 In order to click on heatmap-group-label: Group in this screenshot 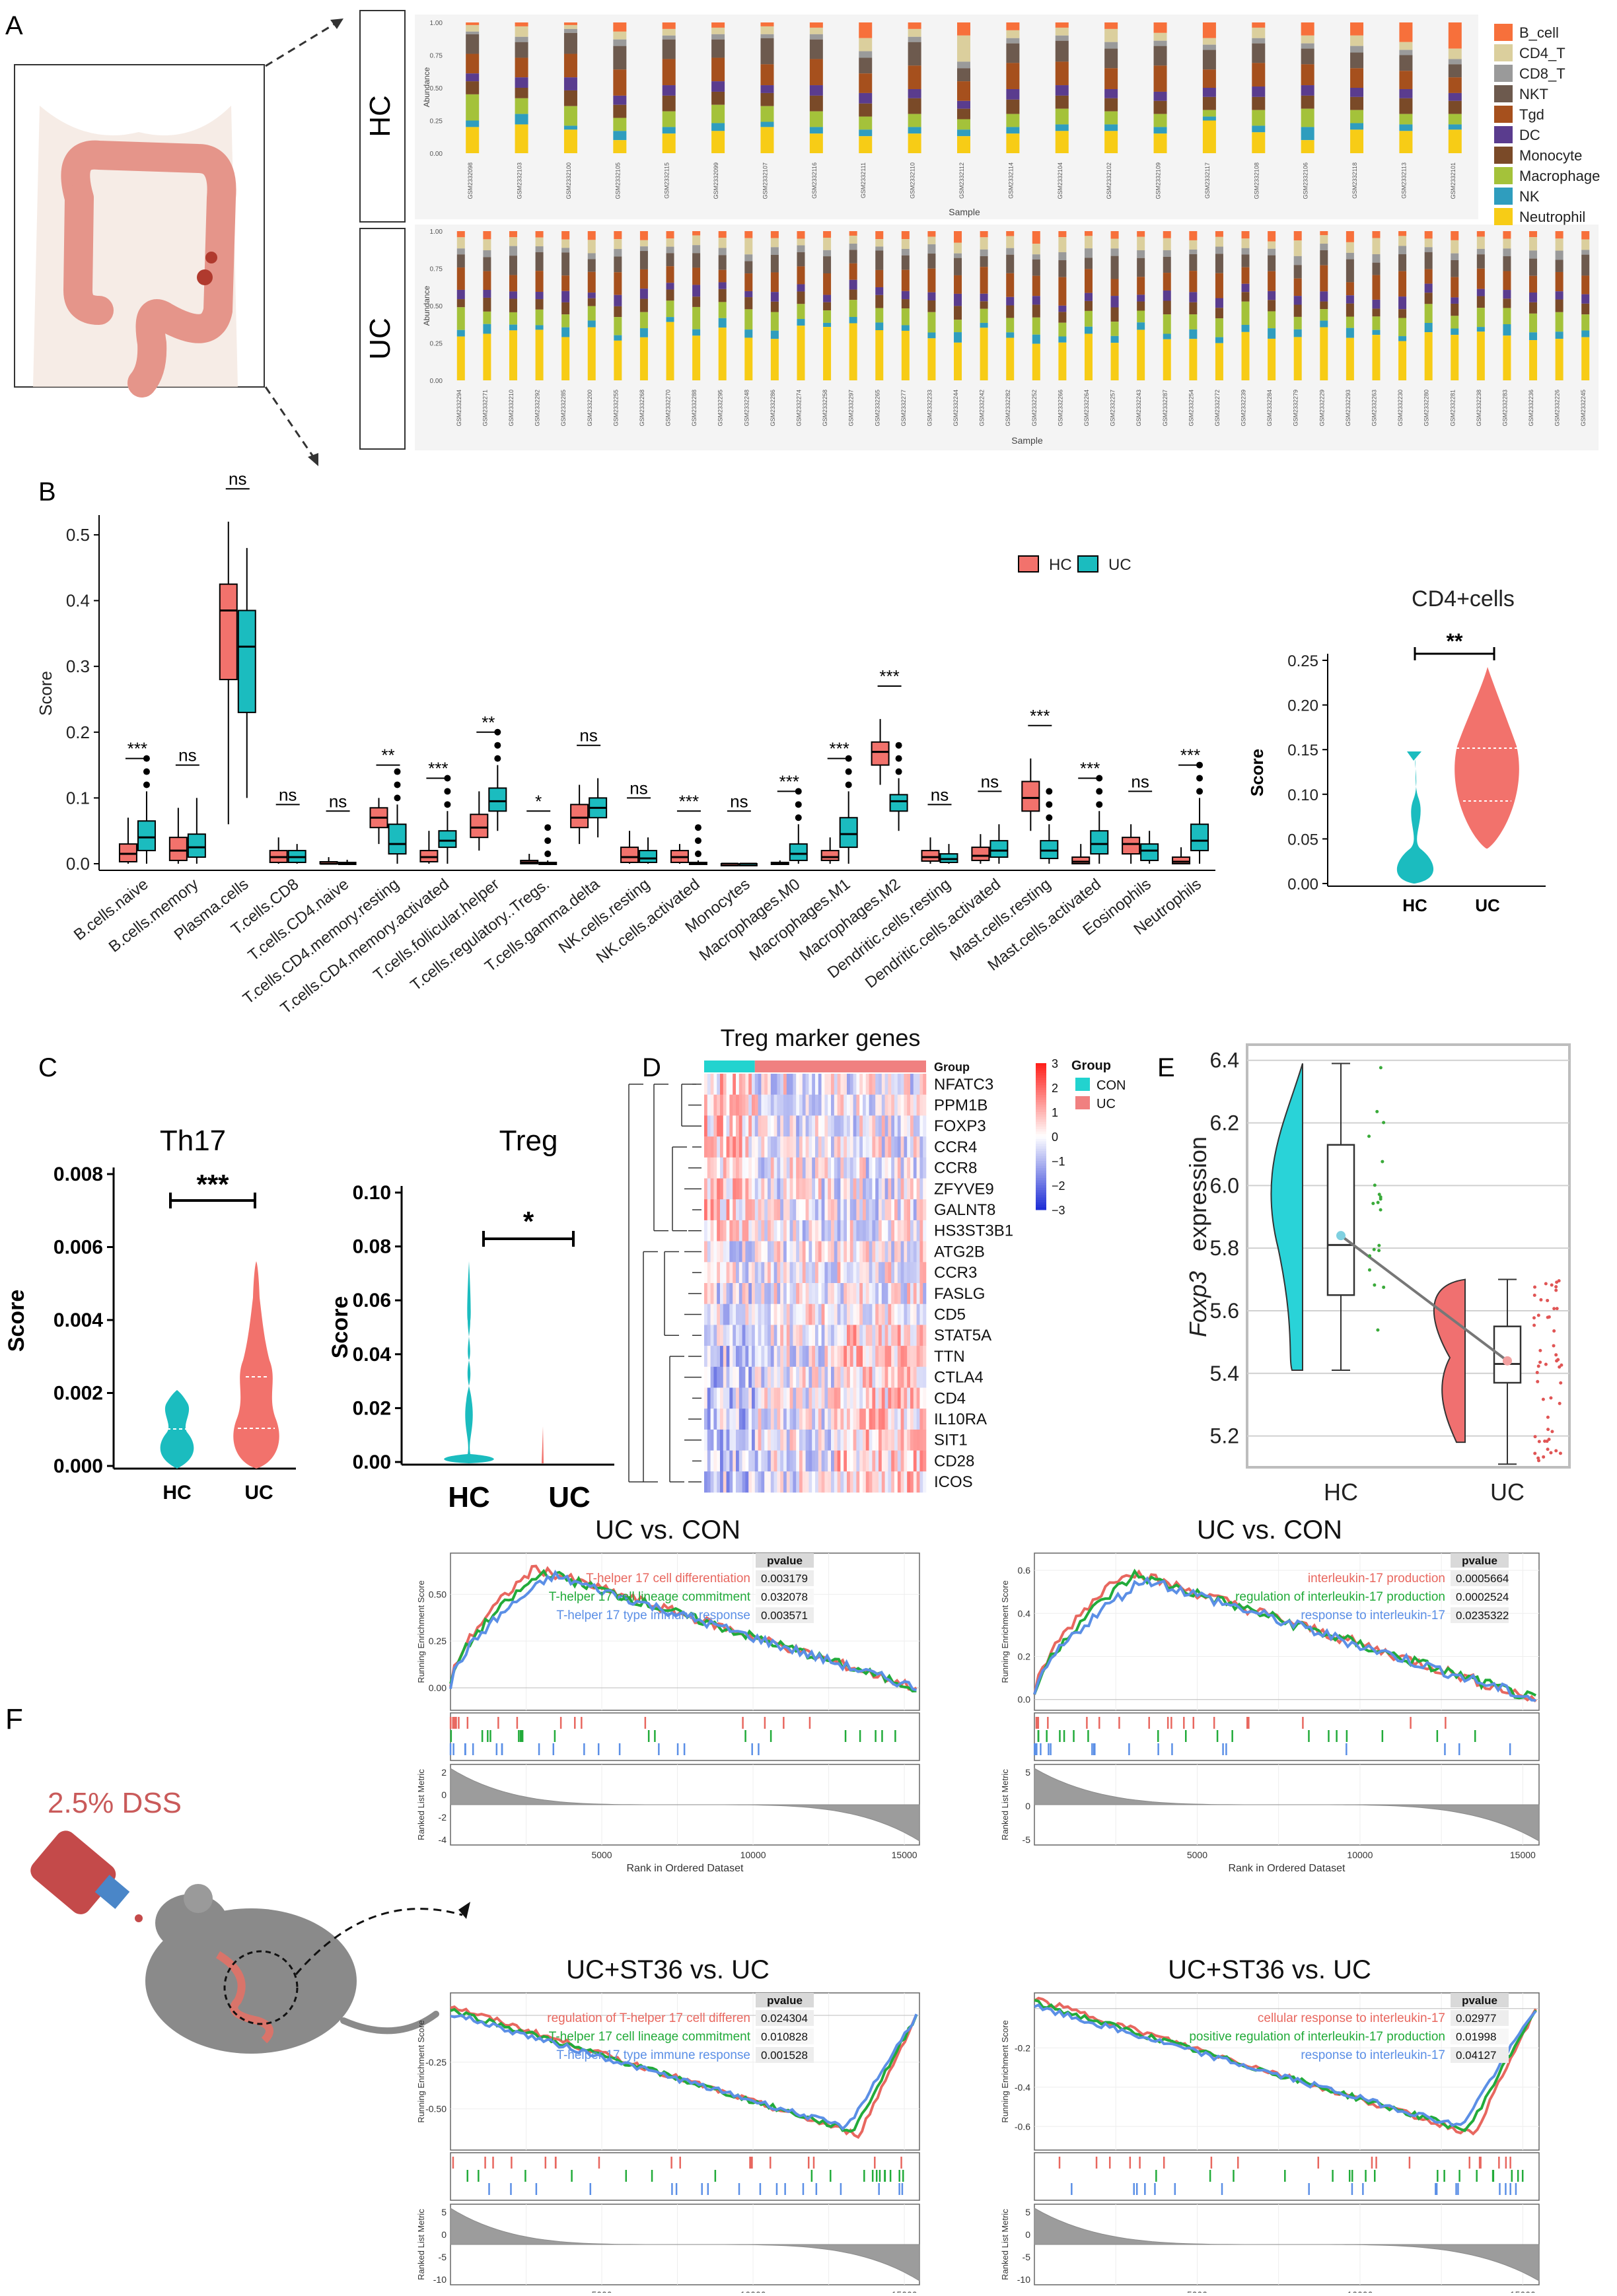, I will do `click(952, 1067)`.